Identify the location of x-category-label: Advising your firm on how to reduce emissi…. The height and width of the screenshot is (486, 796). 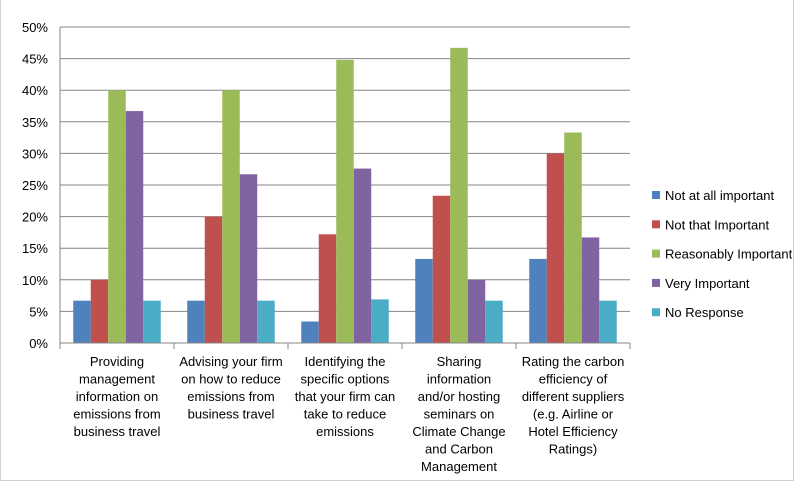
(230, 388).